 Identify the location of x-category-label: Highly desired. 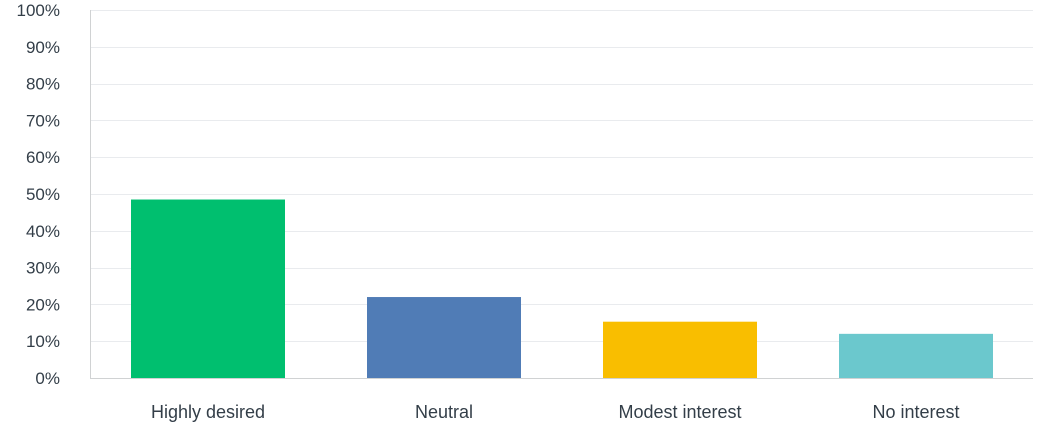
(208, 412).